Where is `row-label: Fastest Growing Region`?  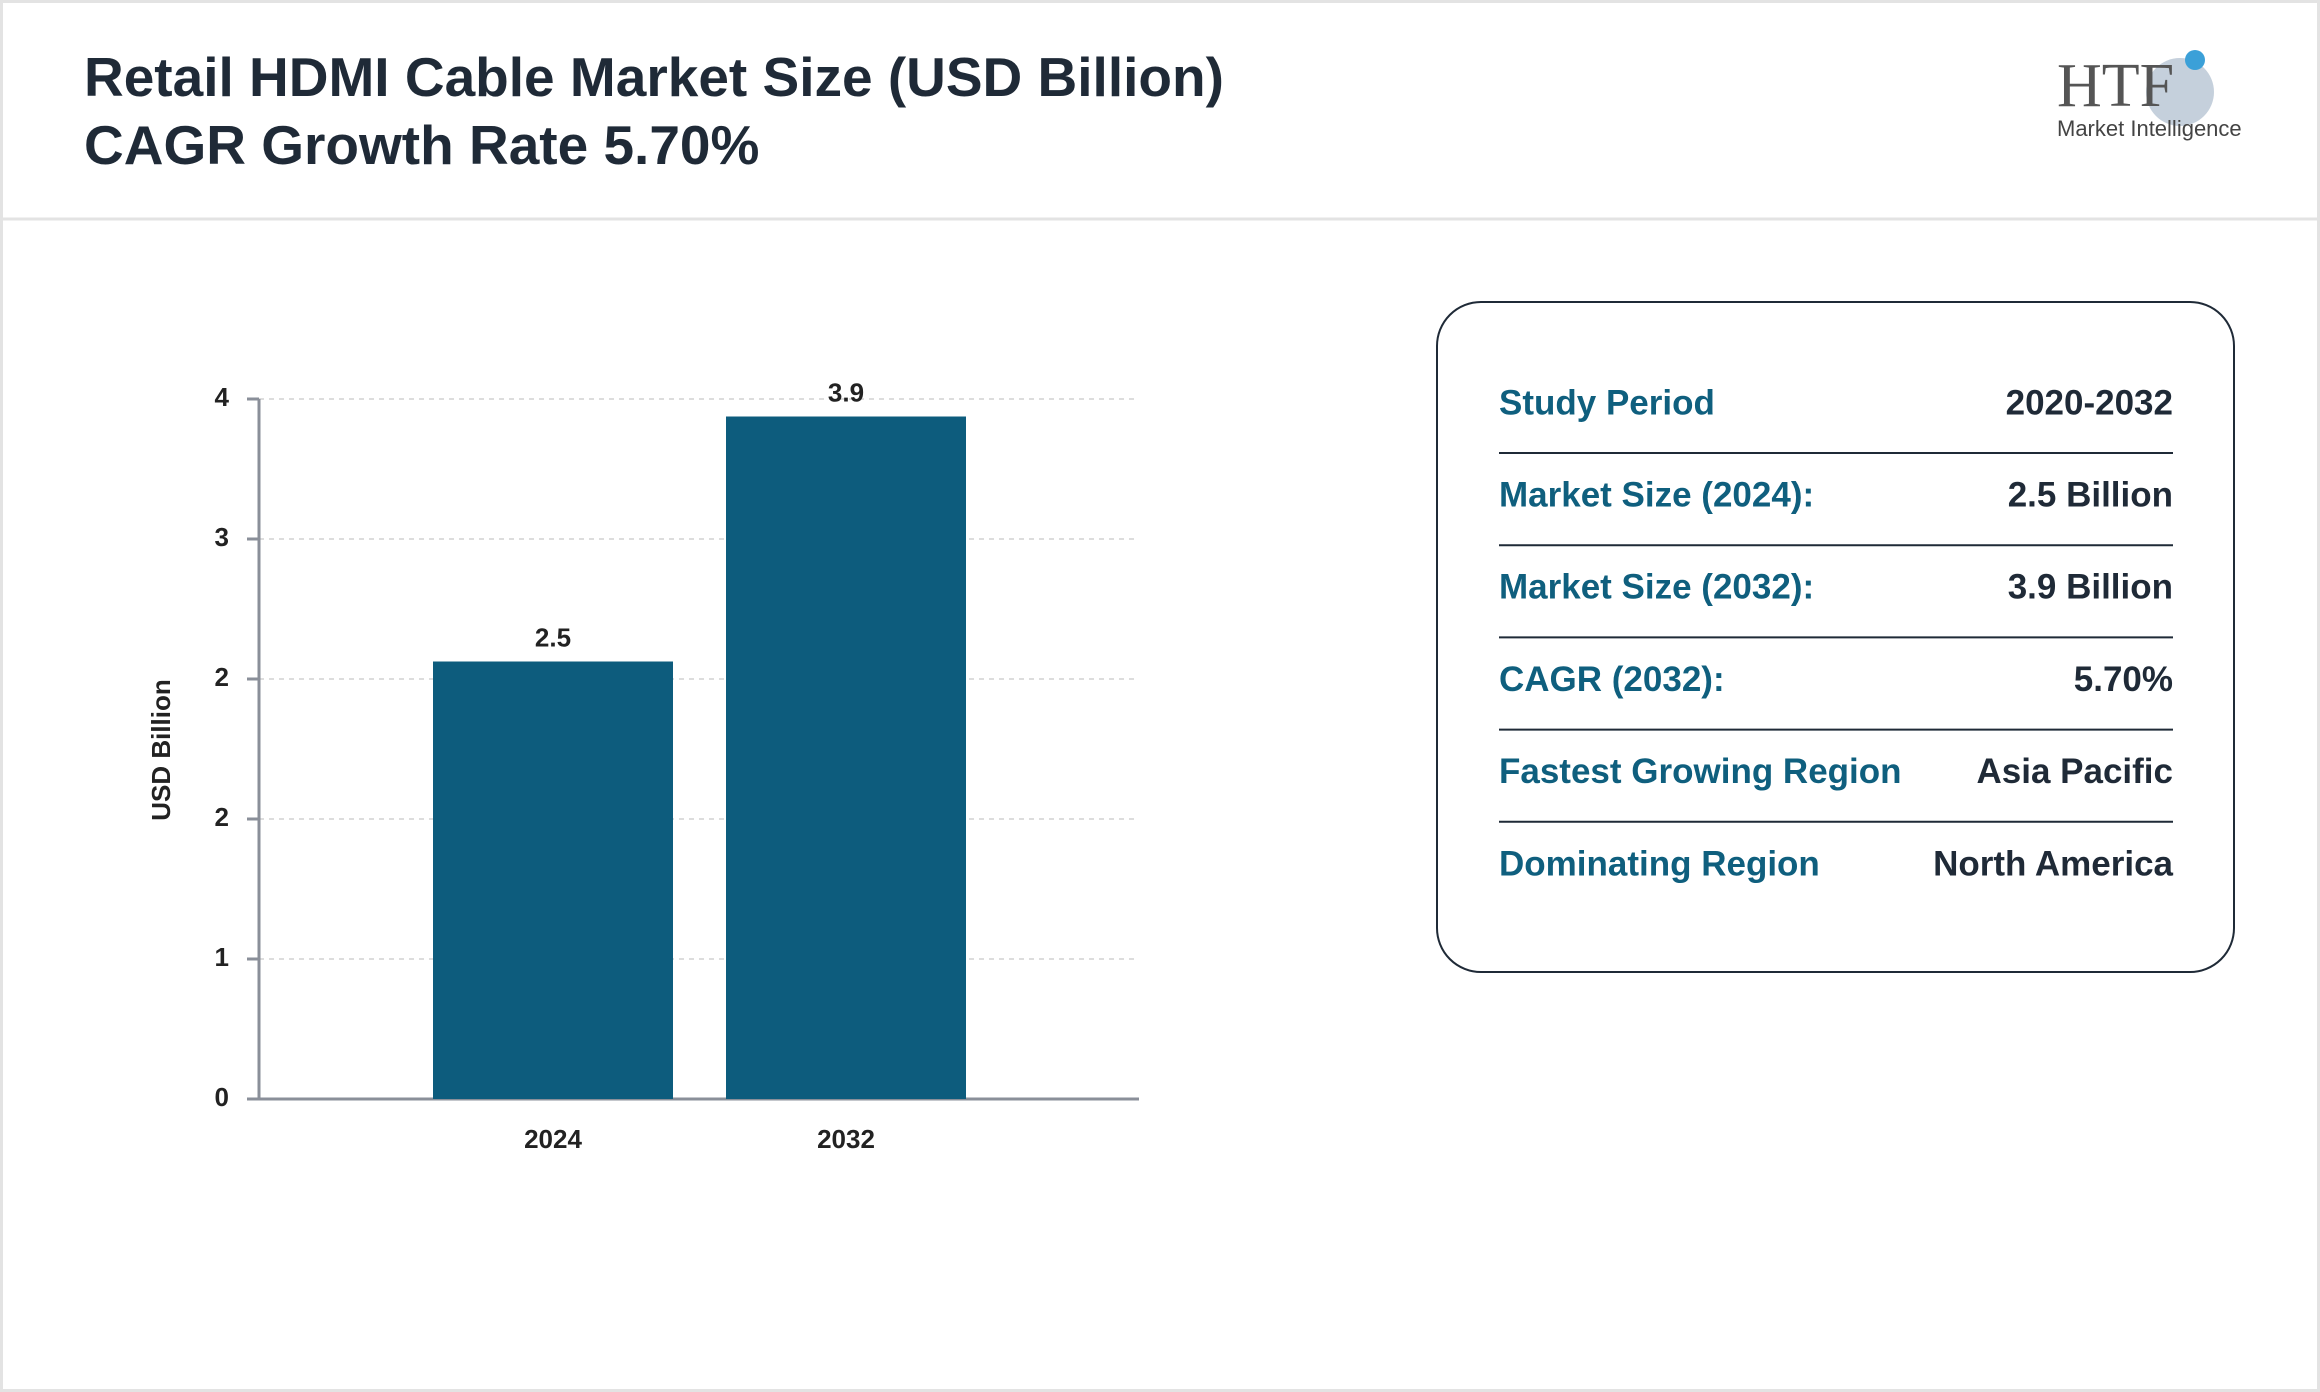 row-label: Fastest Growing Region is located at coordinates (1700, 771).